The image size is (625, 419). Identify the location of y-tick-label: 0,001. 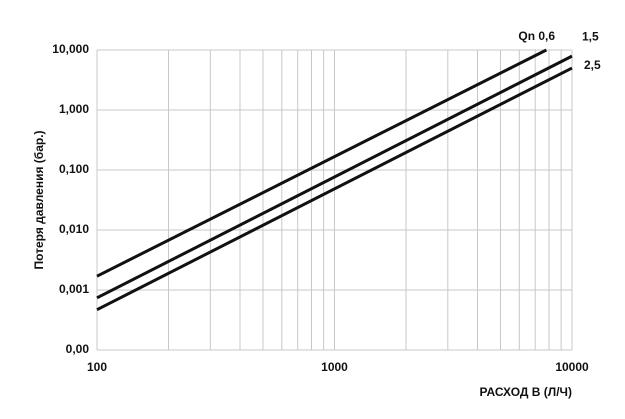
(74, 289).